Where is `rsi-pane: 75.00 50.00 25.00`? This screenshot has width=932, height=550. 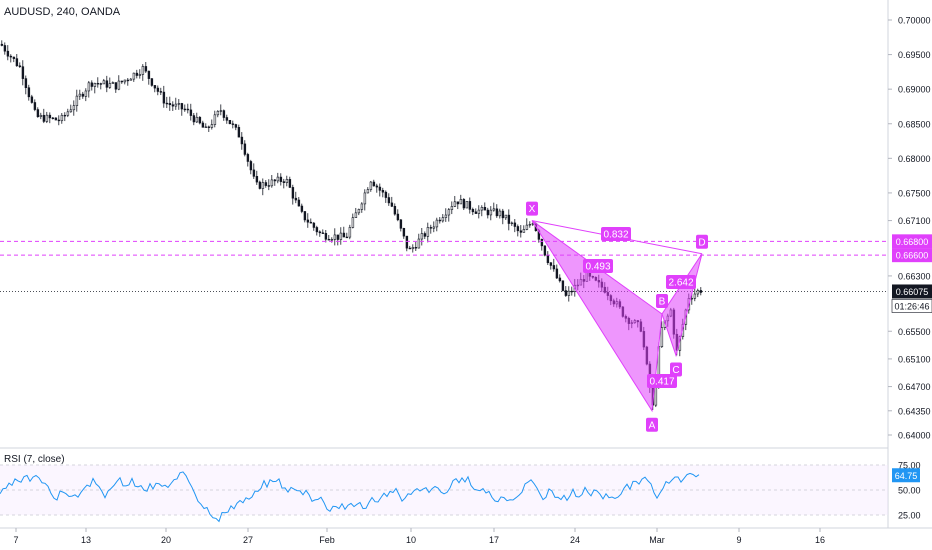
rsi-pane: 75.00 50.00 25.00 is located at coordinates (460, 492).